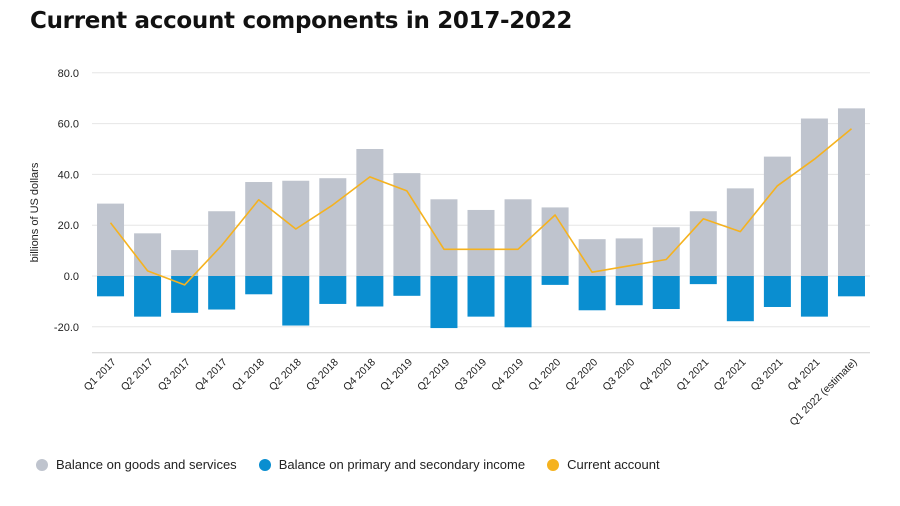  What do you see at coordinates (68, 125) in the screenshot?
I see `y-tick-label: 60.0` at bounding box center [68, 125].